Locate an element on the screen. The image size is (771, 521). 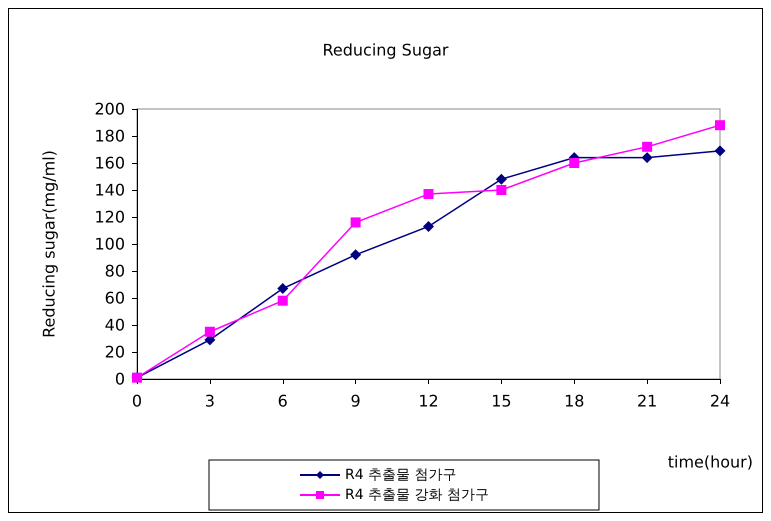
x-tick-label: 12 is located at coordinates (428, 401).